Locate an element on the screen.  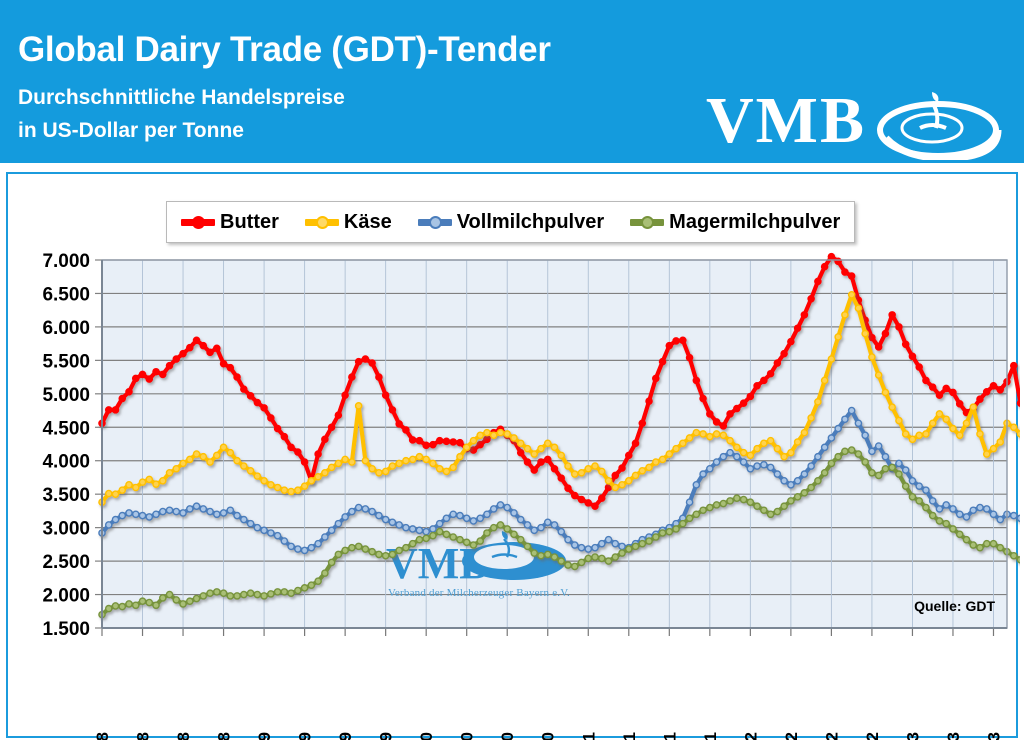
legend-item-magermilchpulver: Magermilchpulver is located at coordinates (735, 222).